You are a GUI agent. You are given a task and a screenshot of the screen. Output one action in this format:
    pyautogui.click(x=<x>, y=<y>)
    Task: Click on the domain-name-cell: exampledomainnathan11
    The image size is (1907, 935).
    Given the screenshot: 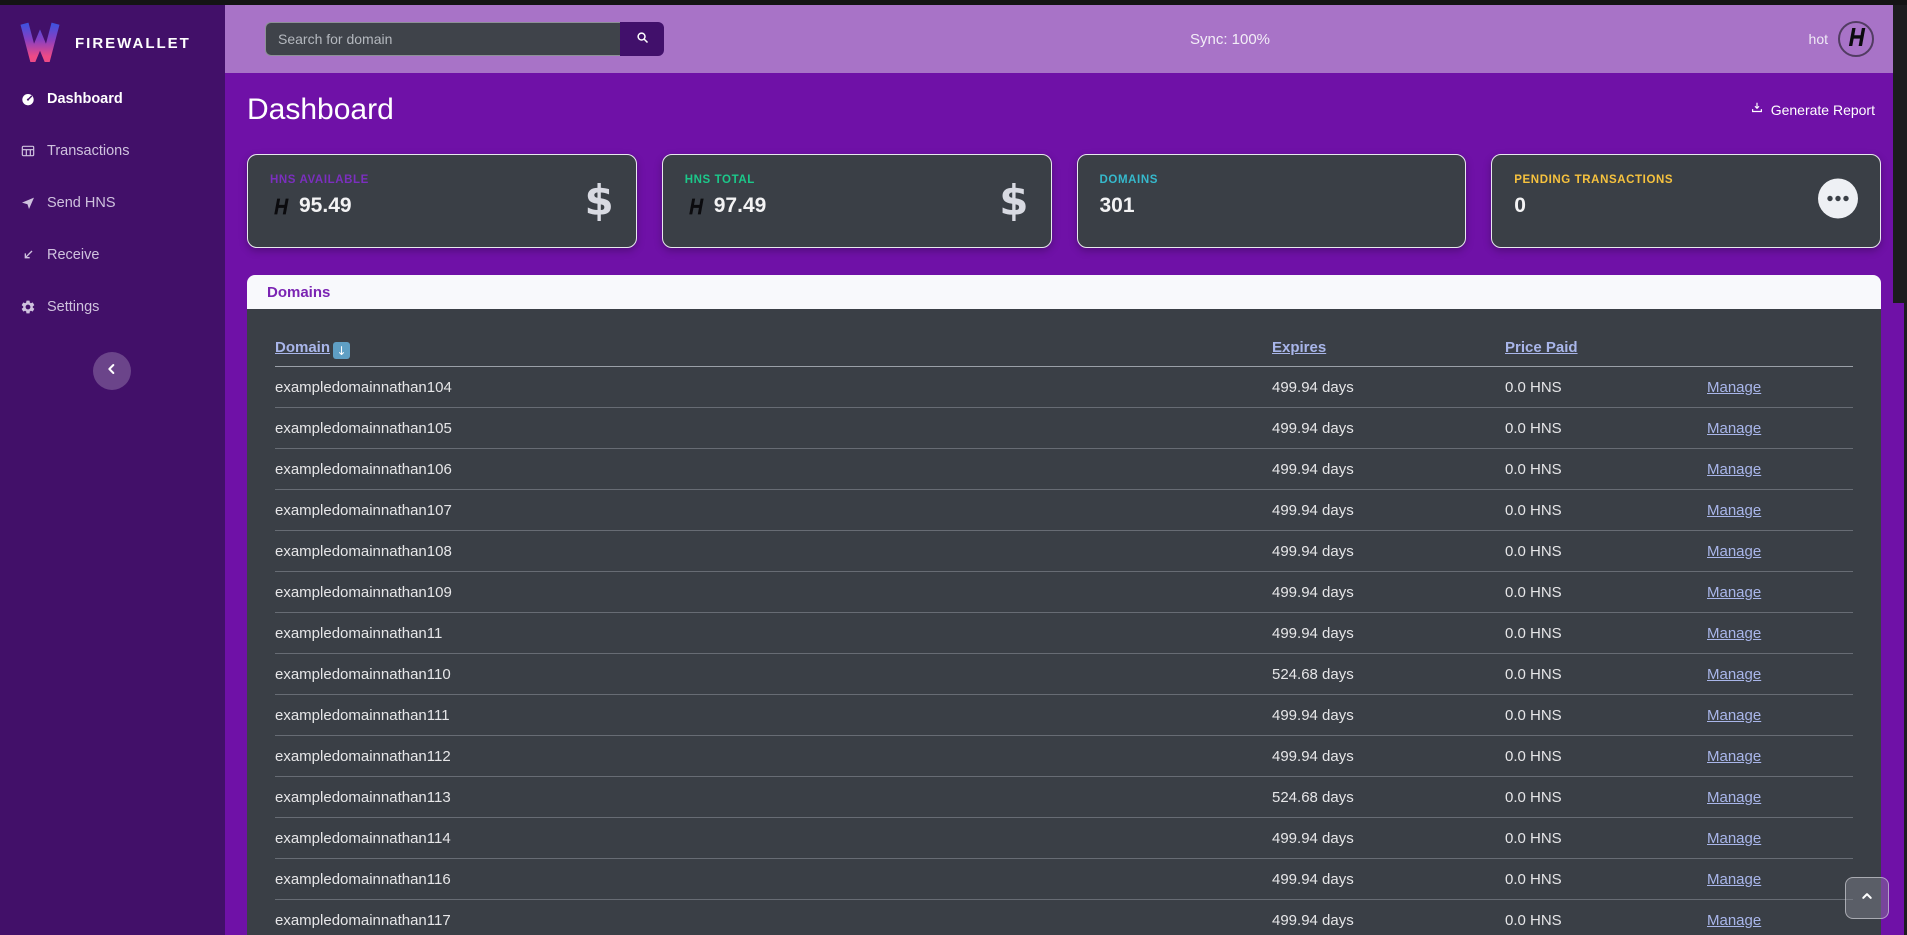 What is the action you would take?
    pyautogui.click(x=359, y=633)
    